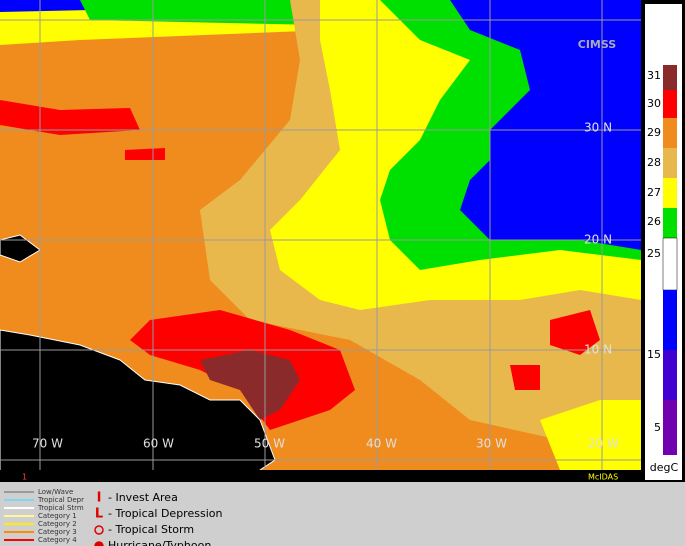 The width and height of the screenshot is (685, 546). Describe the element at coordinates (381, 444) in the screenshot. I see `lon-label: 40 W` at that location.